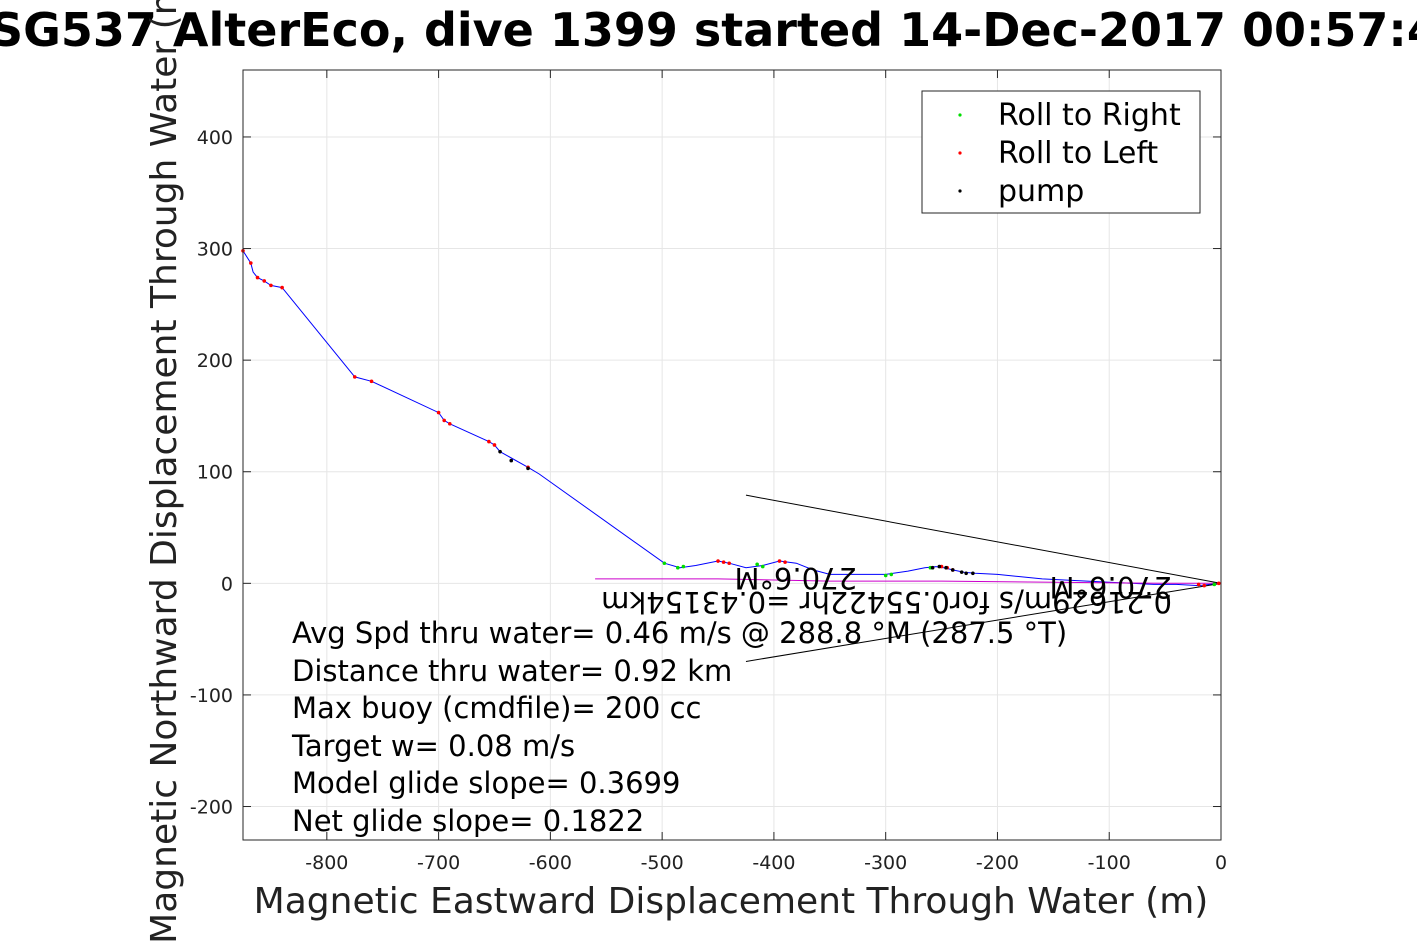  What do you see at coordinates (326, 863) in the screenshot?
I see `x-tick-label: -800` at bounding box center [326, 863].